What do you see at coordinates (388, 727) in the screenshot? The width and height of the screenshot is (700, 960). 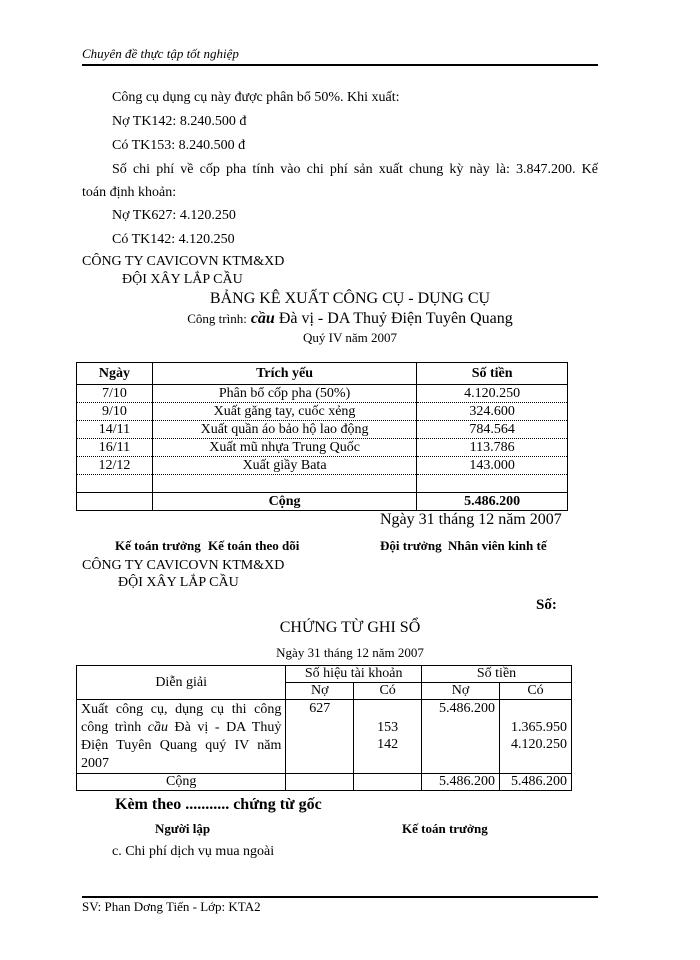 I see `credit-account: 153` at bounding box center [388, 727].